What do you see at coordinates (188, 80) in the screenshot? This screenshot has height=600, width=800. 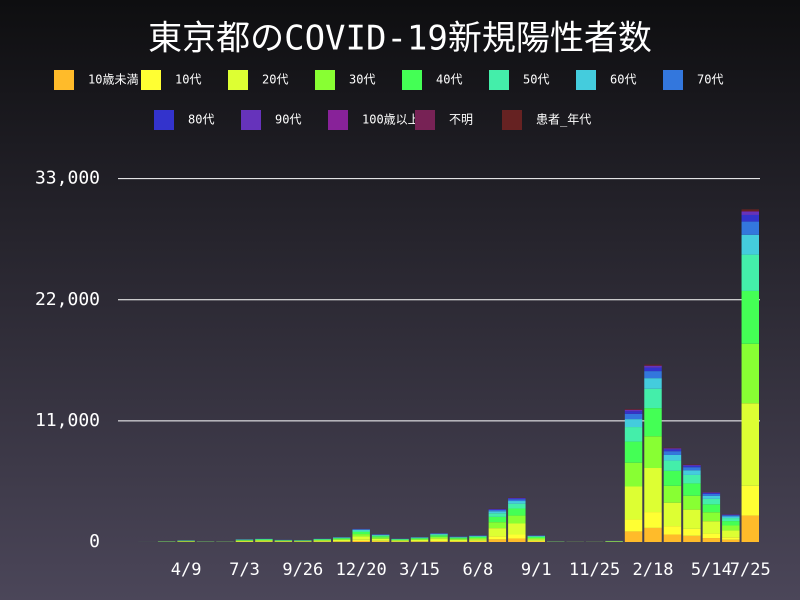 I see `legend-label: 10代` at bounding box center [188, 80].